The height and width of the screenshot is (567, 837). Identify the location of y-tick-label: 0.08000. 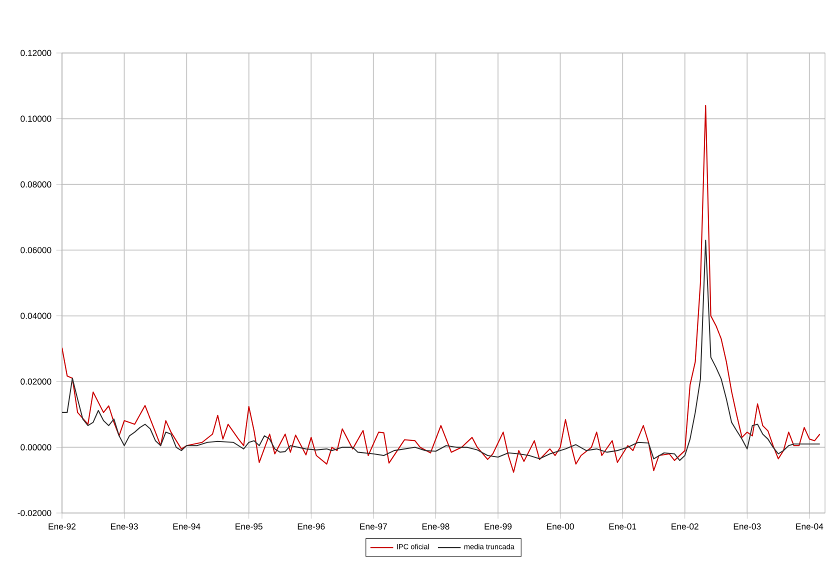
(36, 184).